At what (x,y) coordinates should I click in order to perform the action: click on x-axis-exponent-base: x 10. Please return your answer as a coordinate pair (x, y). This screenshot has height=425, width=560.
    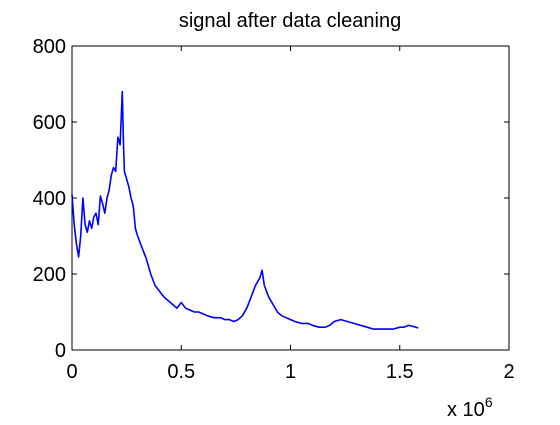
    Looking at the image, I should click on (466, 409).